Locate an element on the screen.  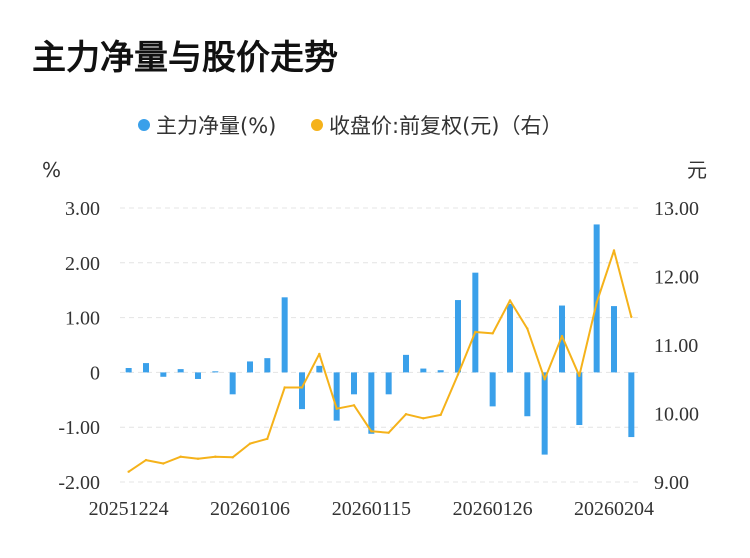
y-left-tick-label: -2.00 is located at coordinates (79, 483).